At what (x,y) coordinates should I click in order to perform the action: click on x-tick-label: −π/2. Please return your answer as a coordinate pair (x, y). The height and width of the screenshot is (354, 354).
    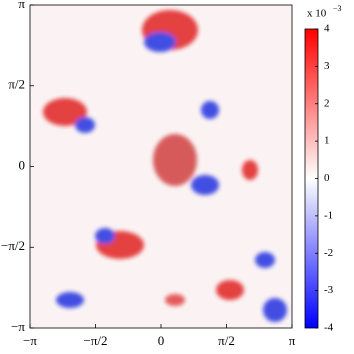
    Looking at the image, I should click on (95, 340).